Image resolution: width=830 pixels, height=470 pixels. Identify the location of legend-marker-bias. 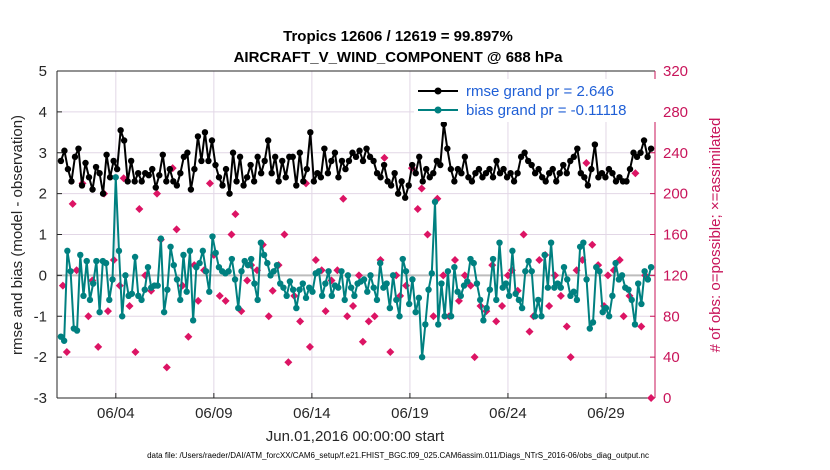
(438, 110).